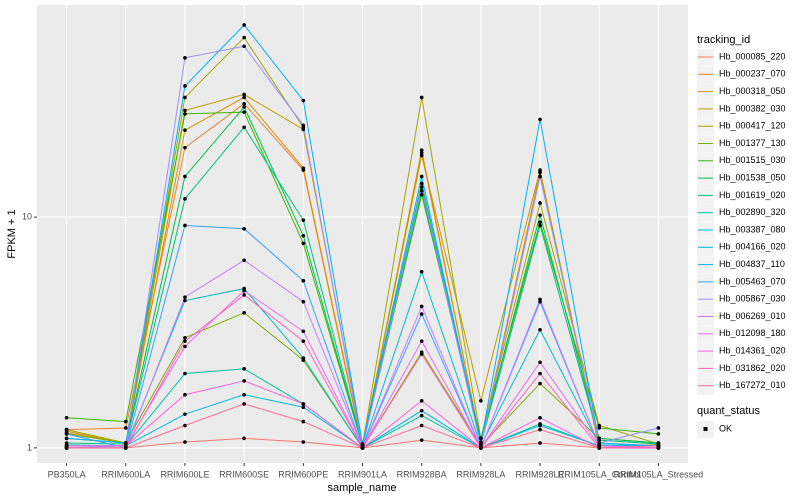 This screenshot has height=500, width=800. Describe the element at coordinates (752, 195) in the screenshot. I see `legend-label: Hb_001619_020` at that location.